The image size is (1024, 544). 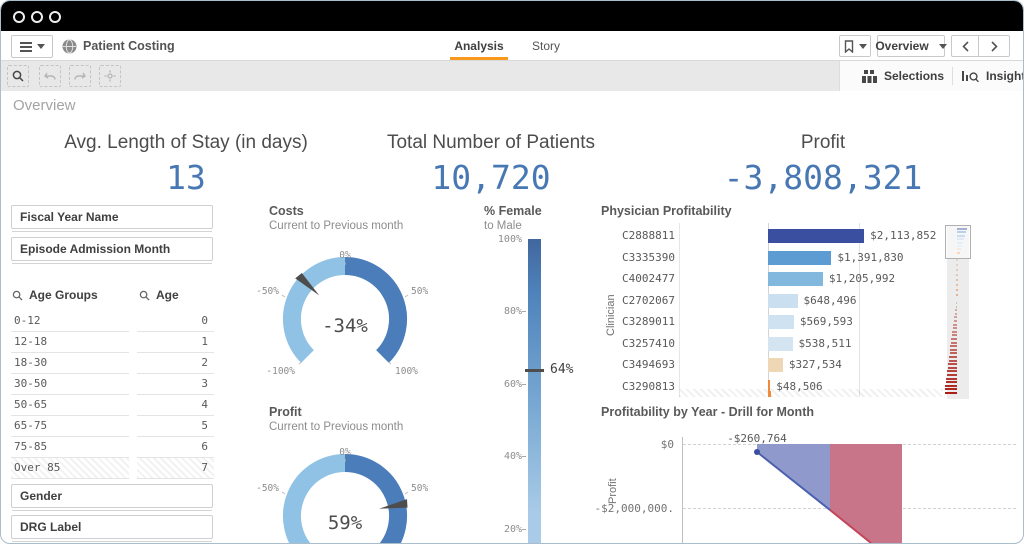 I want to click on filter-pane-gender: Gender, so click(x=112, y=496).